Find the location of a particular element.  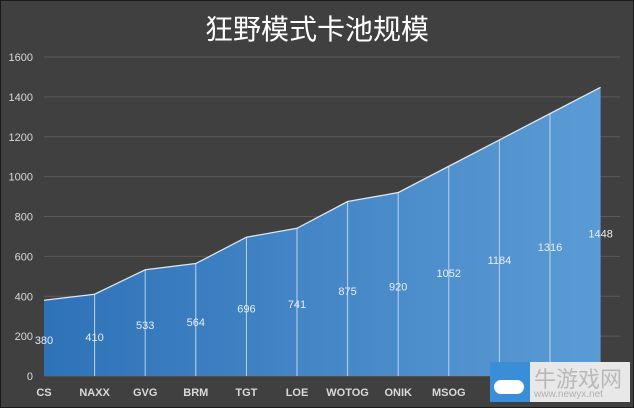

data-label: 380 is located at coordinates (44, 341).